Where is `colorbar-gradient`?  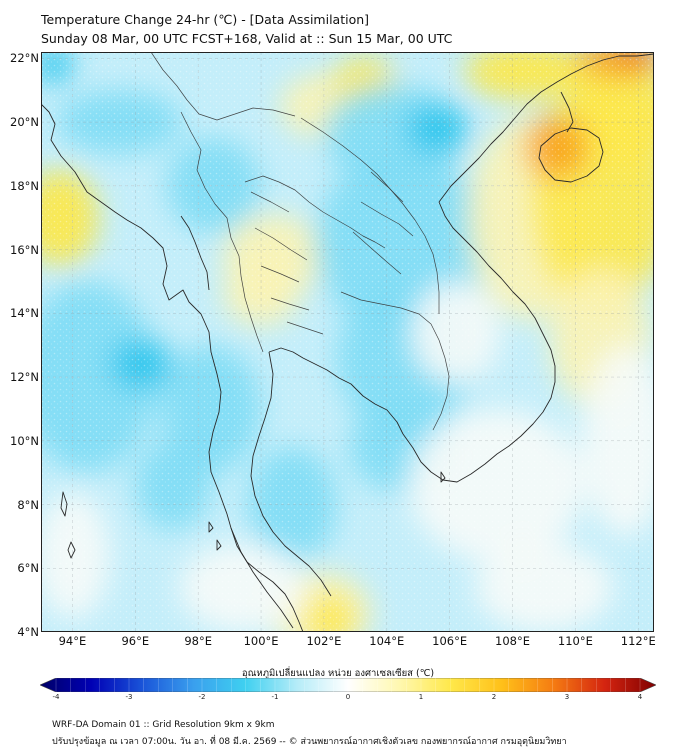
colorbar-gradient is located at coordinates (348, 685).